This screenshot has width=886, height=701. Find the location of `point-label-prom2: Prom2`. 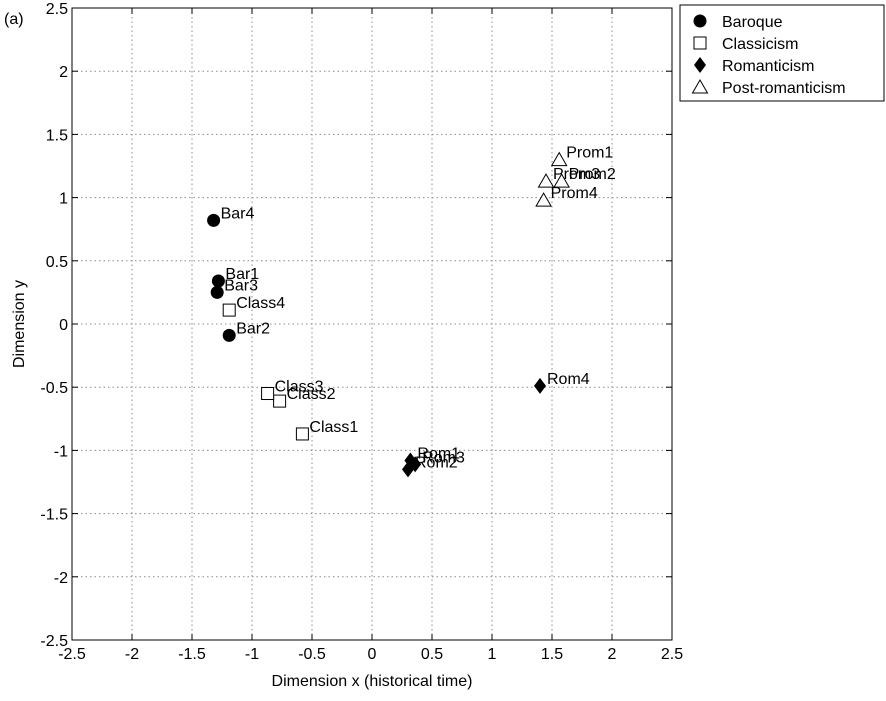

point-label-prom2: Prom2 is located at coordinates (592, 174).